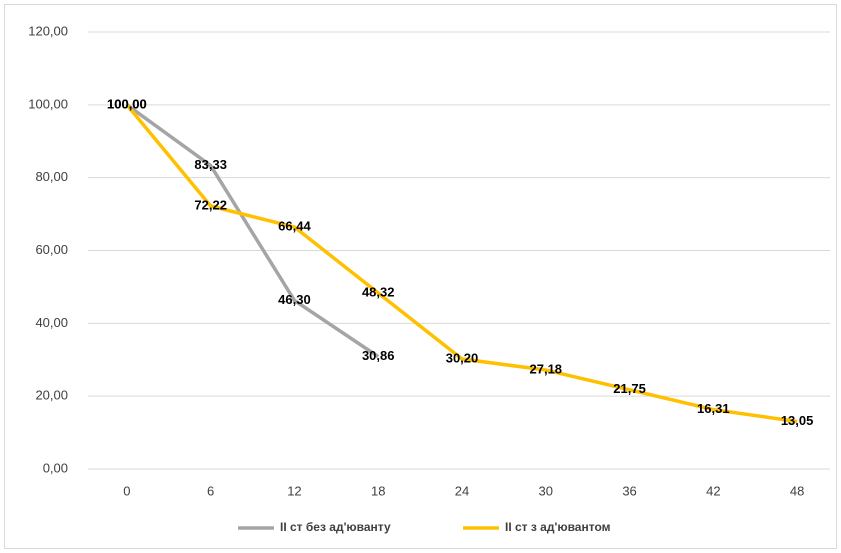 The height and width of the screenshot is (553, 841). I want to click on data-label: 13,05, so click(797, 420).